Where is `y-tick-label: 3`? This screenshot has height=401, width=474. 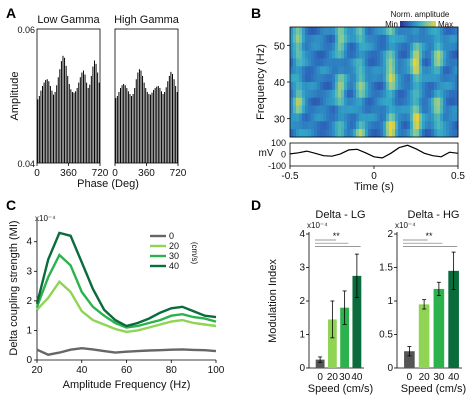
y-tick-label: 3 is located at coordinates (29, 271).